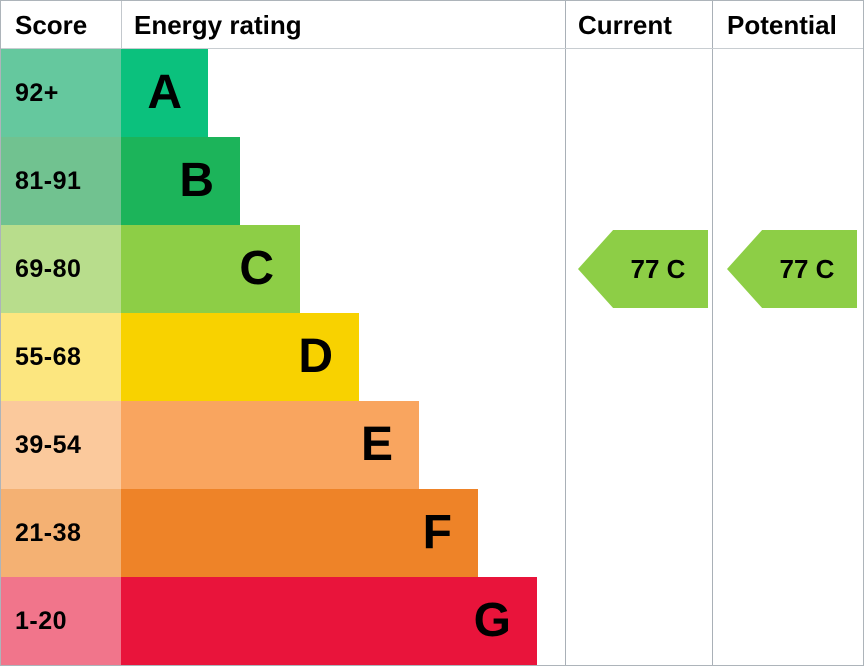 This screenshot has width=864, height=666. I want to click on score-range-label: 81-91, so click(48, 180).